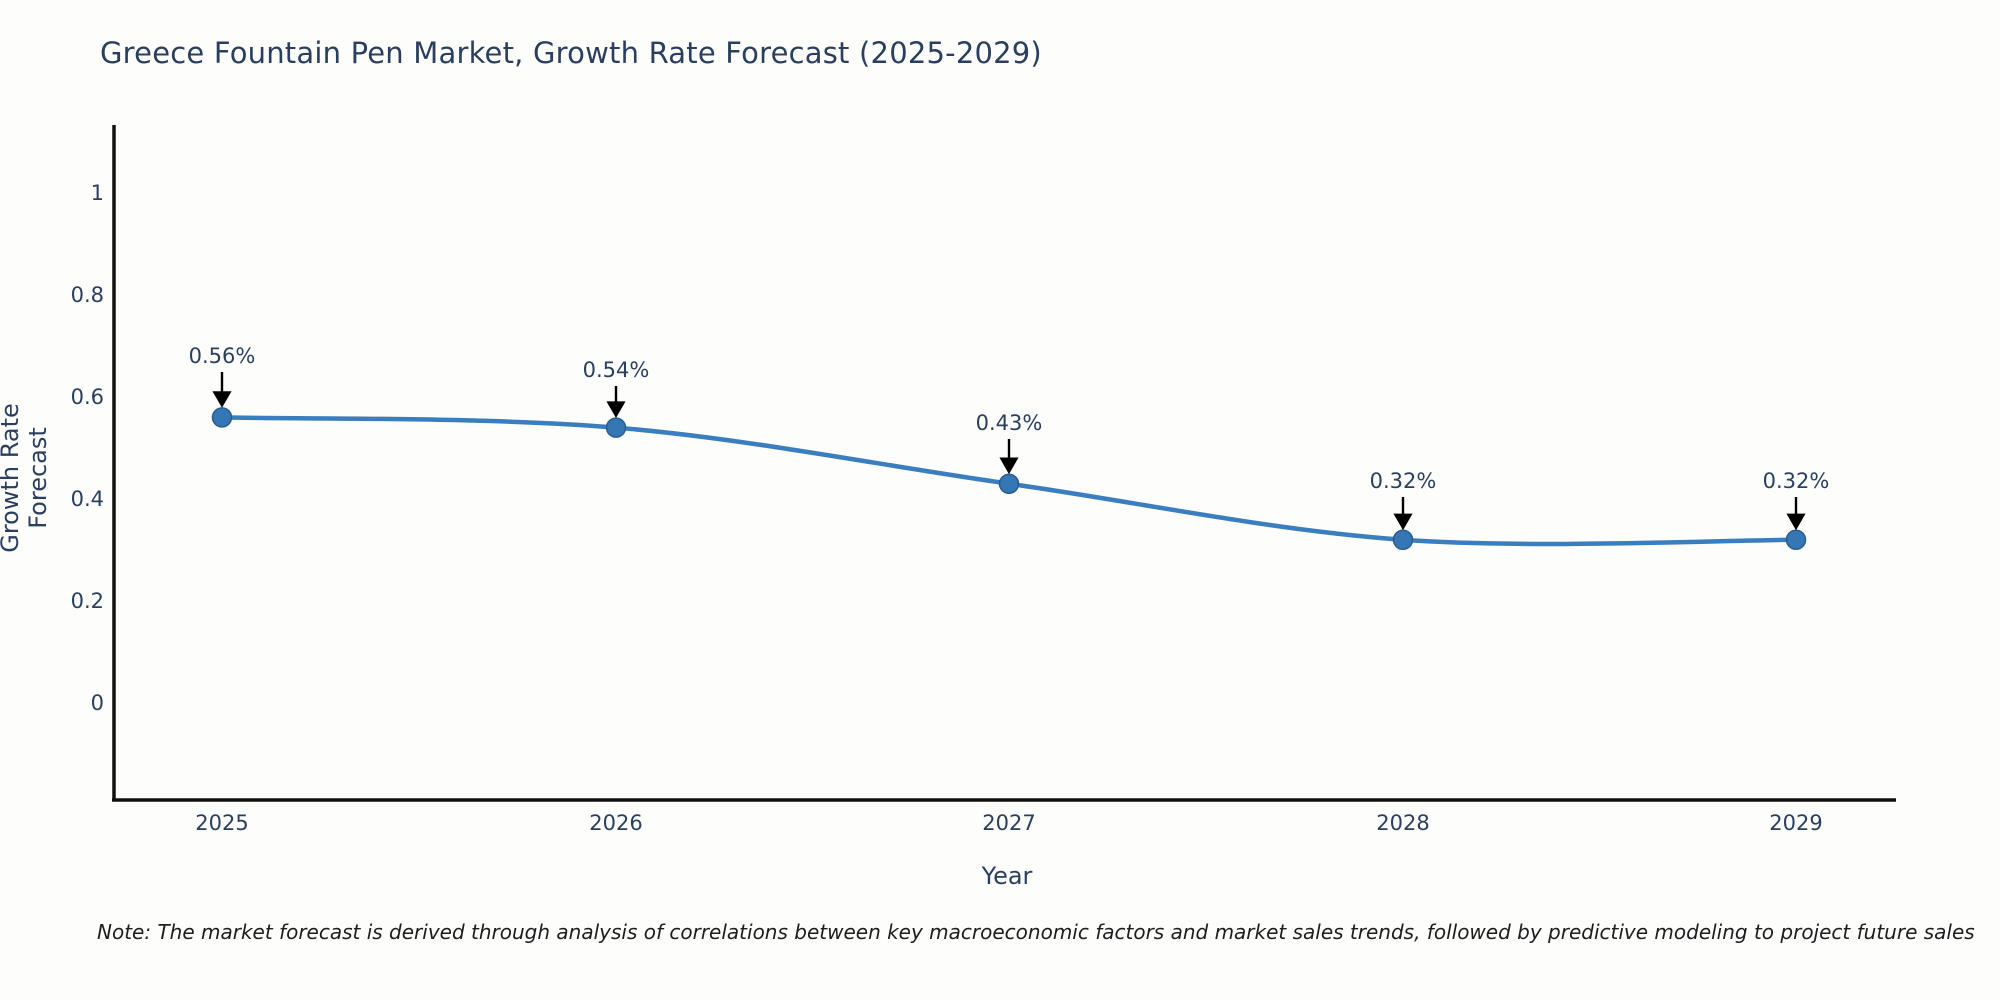 Image resolution: width=2000 pixels, height=1000 pixels. Describe the element at coordinates (616, 370) in the screenshot. I see `annotation-2026: 0.54%` at that location.